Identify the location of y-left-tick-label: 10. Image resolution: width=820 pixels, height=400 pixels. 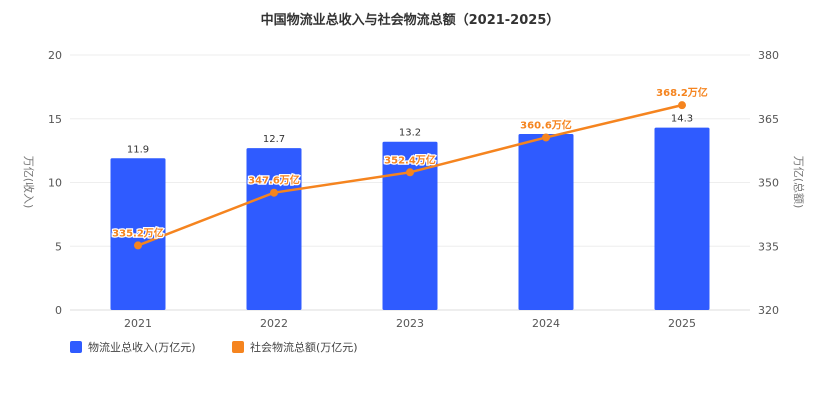
(55, 183).